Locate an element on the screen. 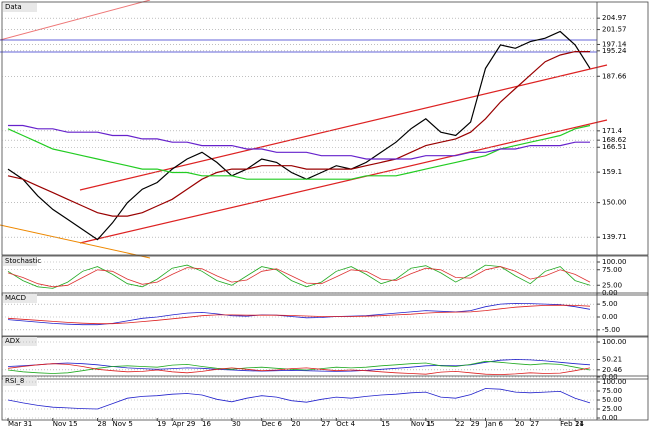 The image size is (650, 428). y-tick-label: 187.66 is located at coordinates (614, 76).